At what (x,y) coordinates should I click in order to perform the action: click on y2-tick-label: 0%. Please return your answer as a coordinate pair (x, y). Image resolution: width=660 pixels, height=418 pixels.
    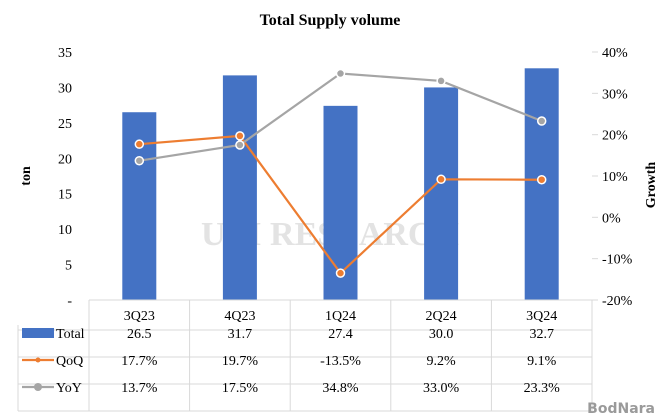
    Looking at the image, I should click on (611, 218).